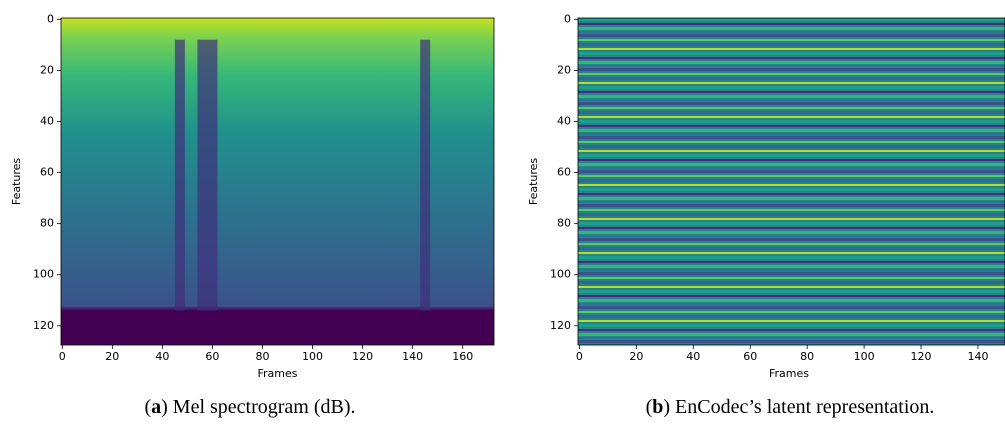 The height and width of the screenshot is (435, 1005). Describe the element at coordinates (258, 407) in the screenshot. I see `caption-part: ) Mel spectrogram (dB).` at that location.